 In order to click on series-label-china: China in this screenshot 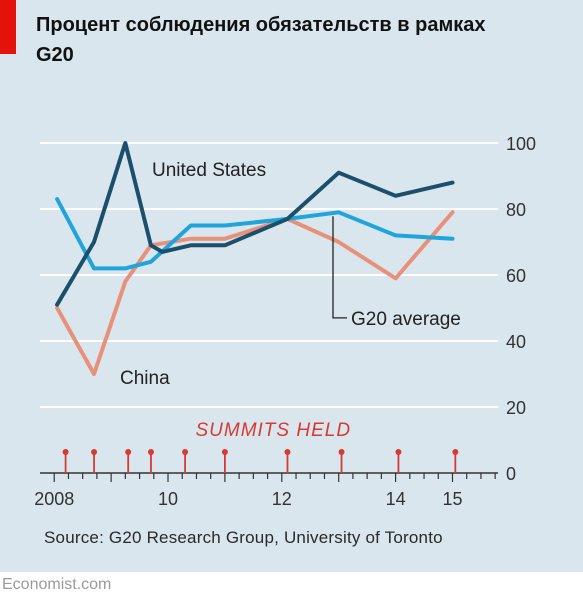, I will do `click(145, 378)`.